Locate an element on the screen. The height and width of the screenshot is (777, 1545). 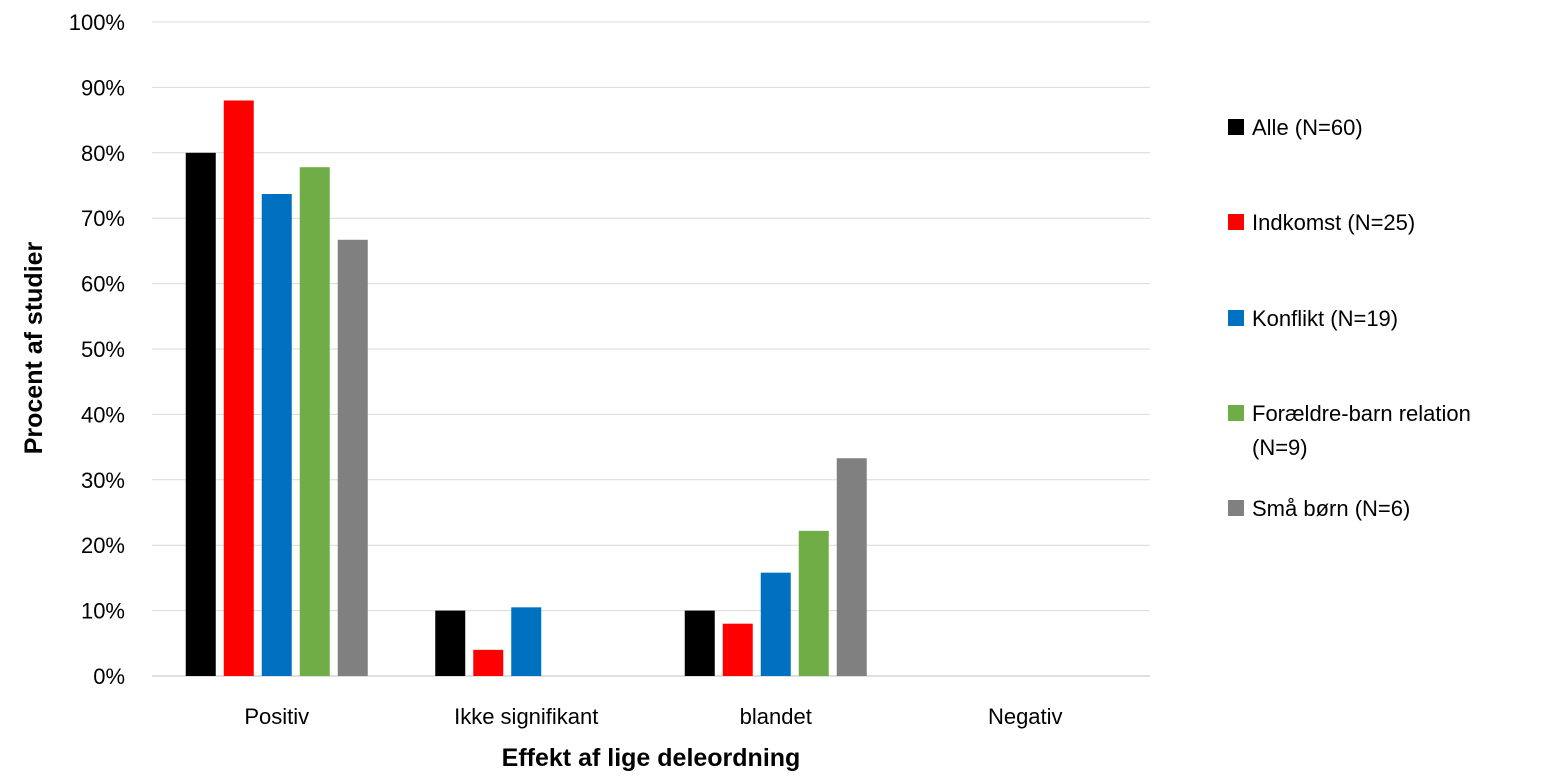
legend-label: (N=9) is located at coordinates (1280, 447).